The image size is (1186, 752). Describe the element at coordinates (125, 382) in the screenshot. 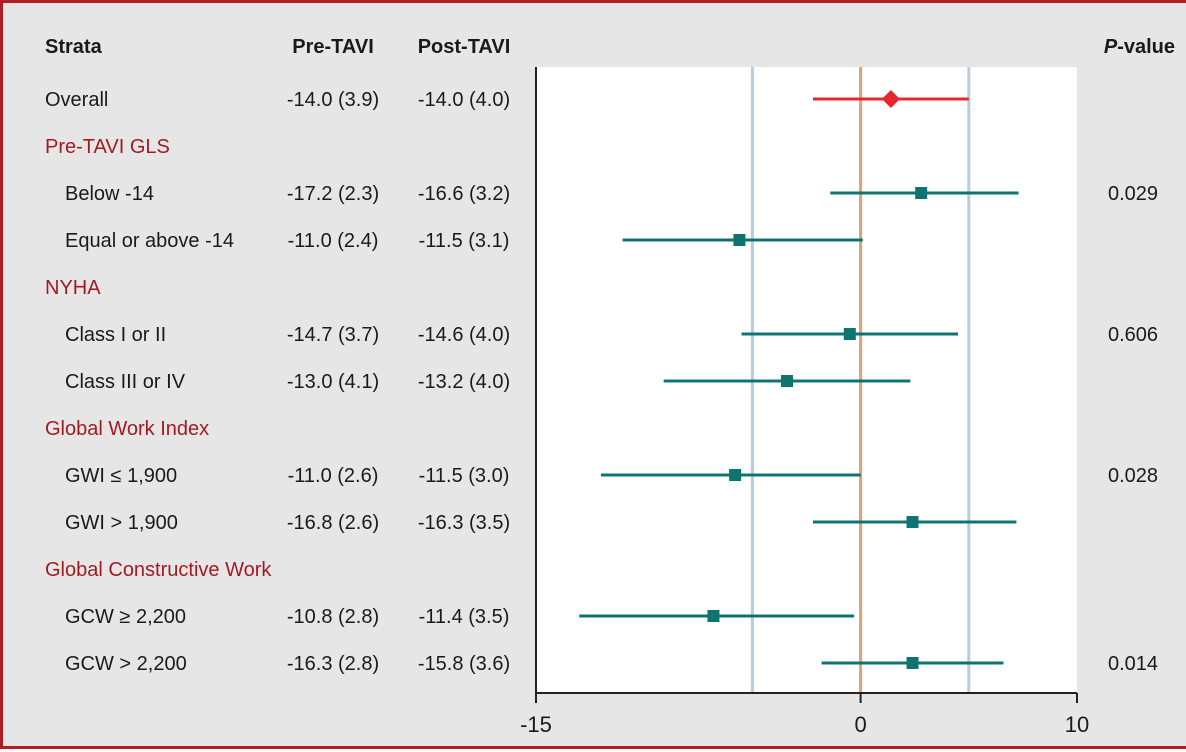

I see `row-label-6: Class III or IV` at that location.